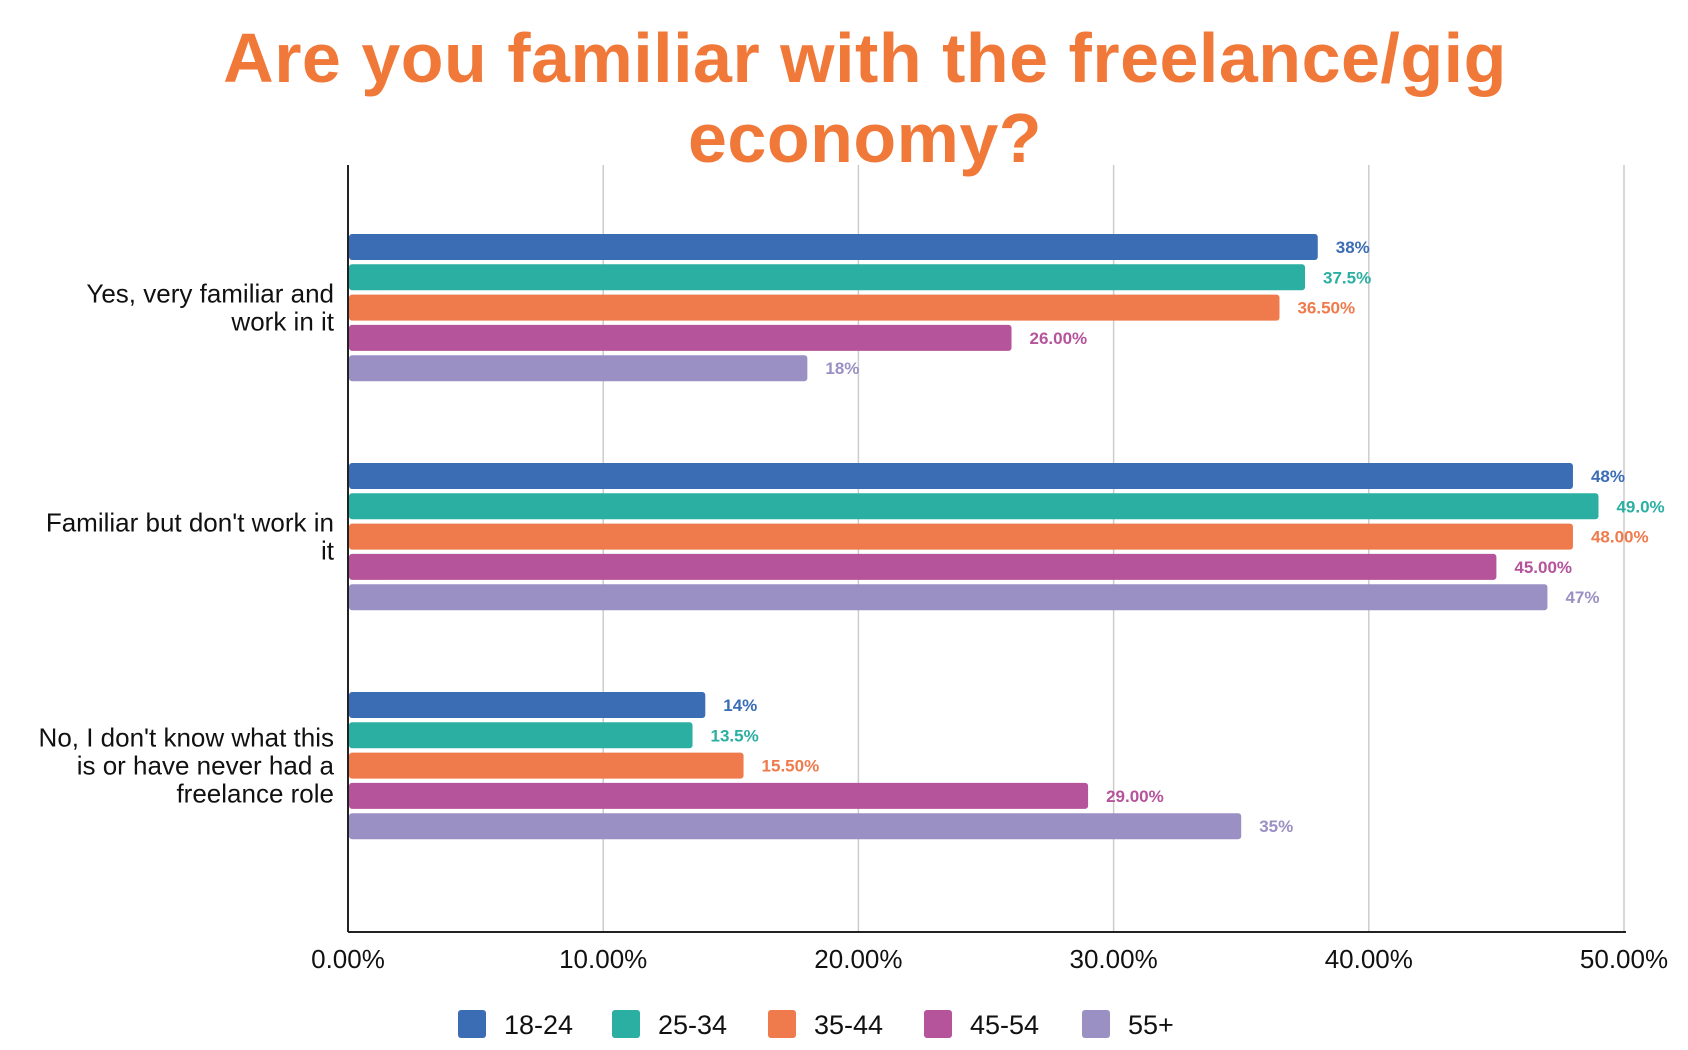 Image resolution: width=1688 pixels, height=1050 pixels. Describe the element at coordinates (1347, 277) in the screenshot. I see `data-label: 37.5%` at that location.